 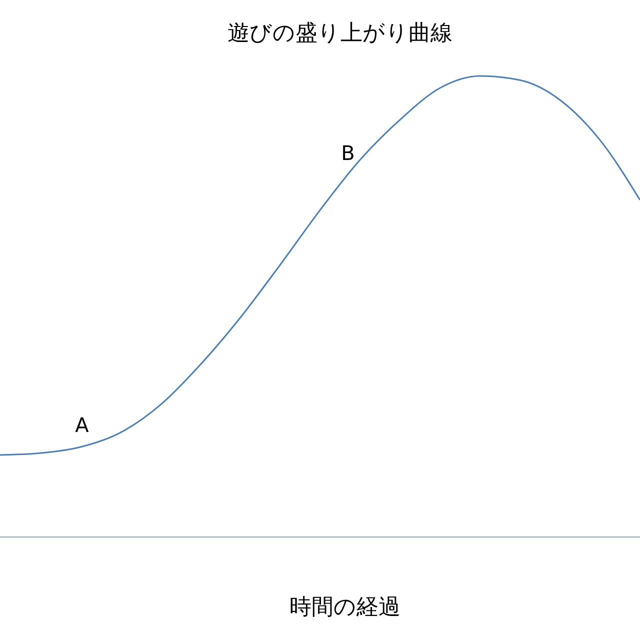 What do you see at coordinates (340, 33) in the screenshot?
I see `chart-title: 遊びの盛り上がり曲線` at bounding box center [340, 33].